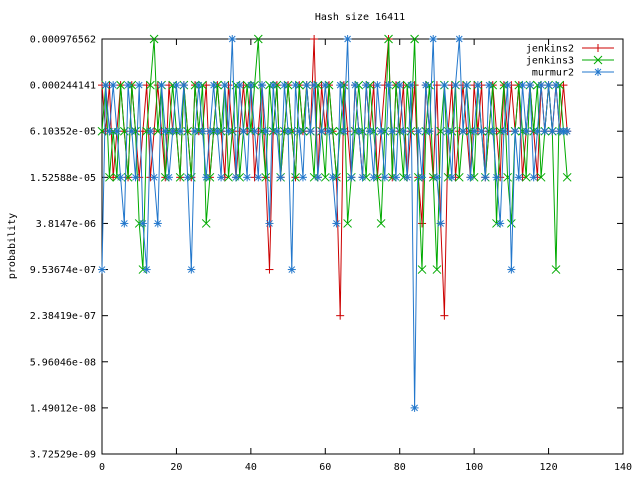 The height and width of the screenshot is (480, 640). What do you see at coordinates (63, 455) in the screenshot?
I see `y-tick-label: 3.72529e-09` at bounding box center [63, 455].